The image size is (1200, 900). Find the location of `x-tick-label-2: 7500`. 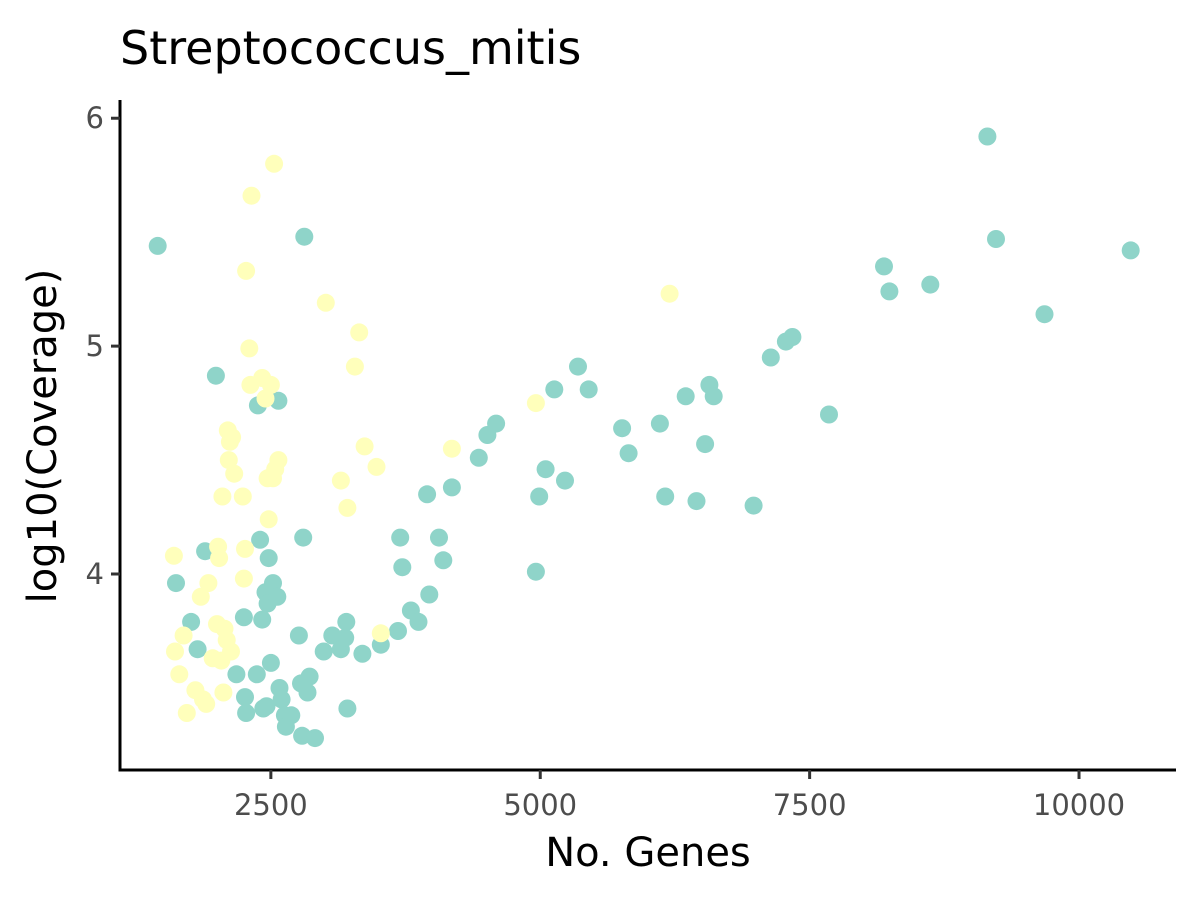

x-tick-label-2: 7500 is located at coordinates (810, 805).